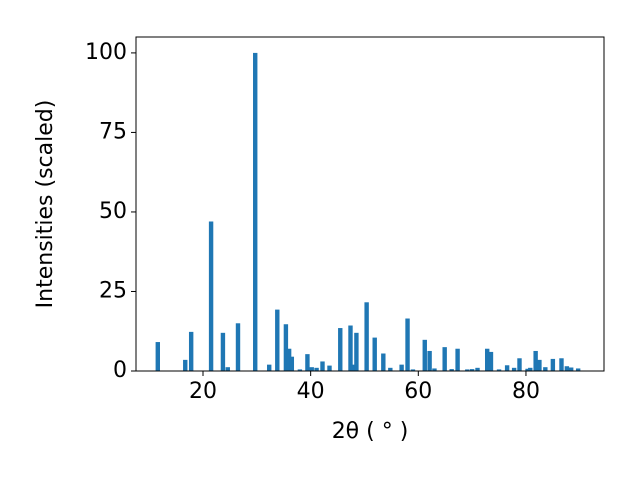 This screenshot has height=480, width=640. Describe the element at coordinates (113, 290) in the screenshot. I see `y-tick-label: 25` at that location.